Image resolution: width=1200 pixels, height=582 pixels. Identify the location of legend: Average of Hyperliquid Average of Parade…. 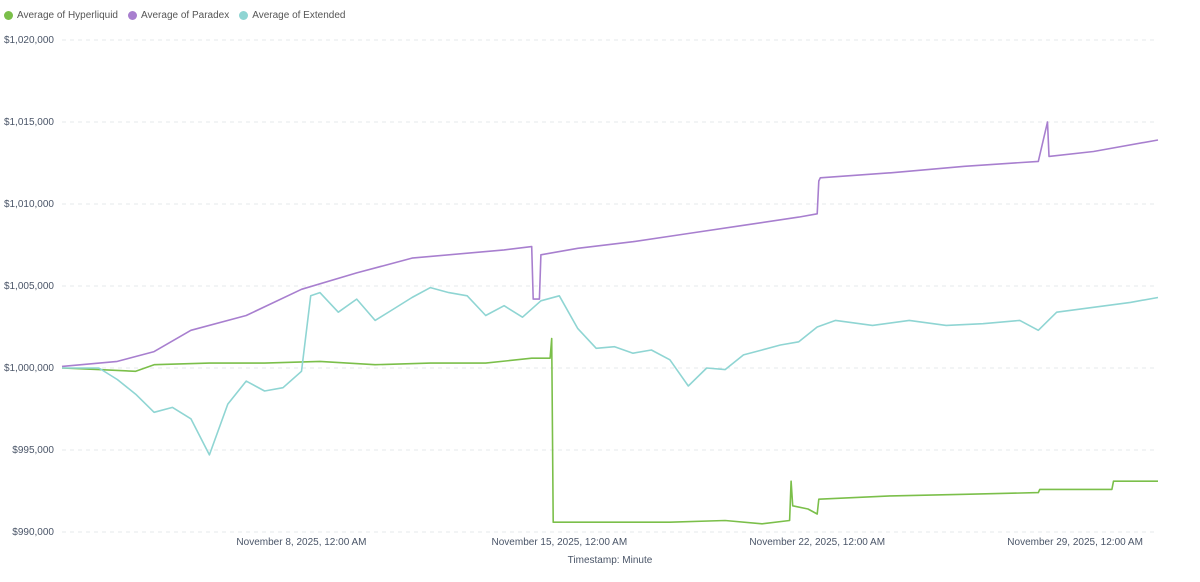
(174, 15).